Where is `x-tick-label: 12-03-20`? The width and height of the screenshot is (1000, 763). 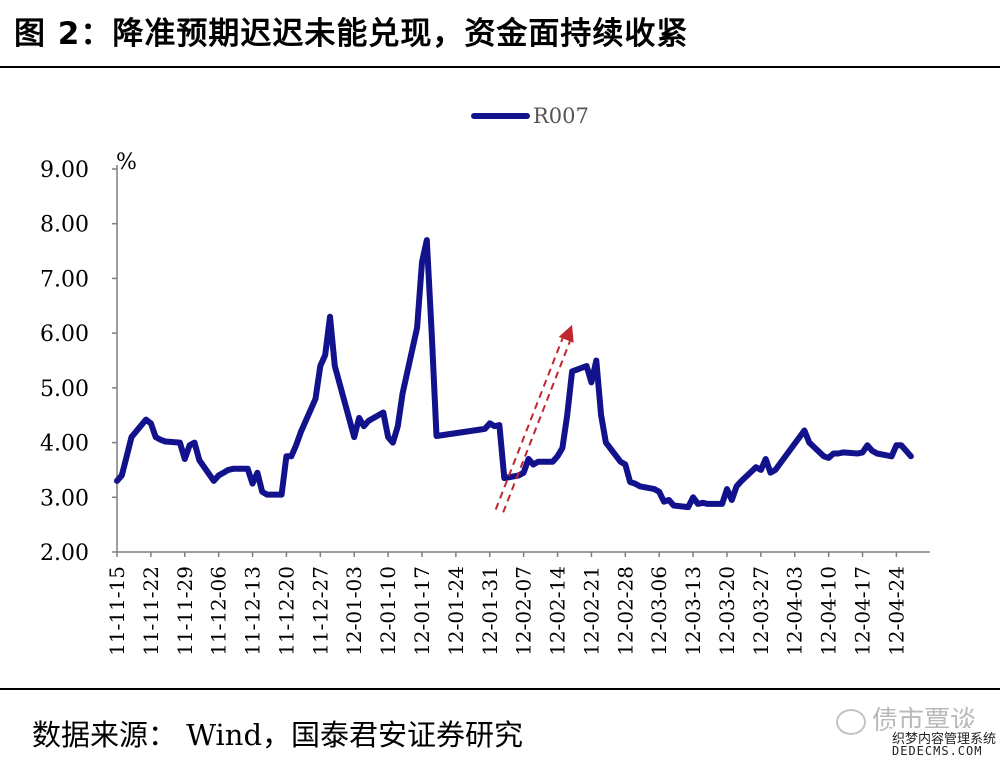
x-tick-label: 12-03-20 is located at coordinates (727, 611).